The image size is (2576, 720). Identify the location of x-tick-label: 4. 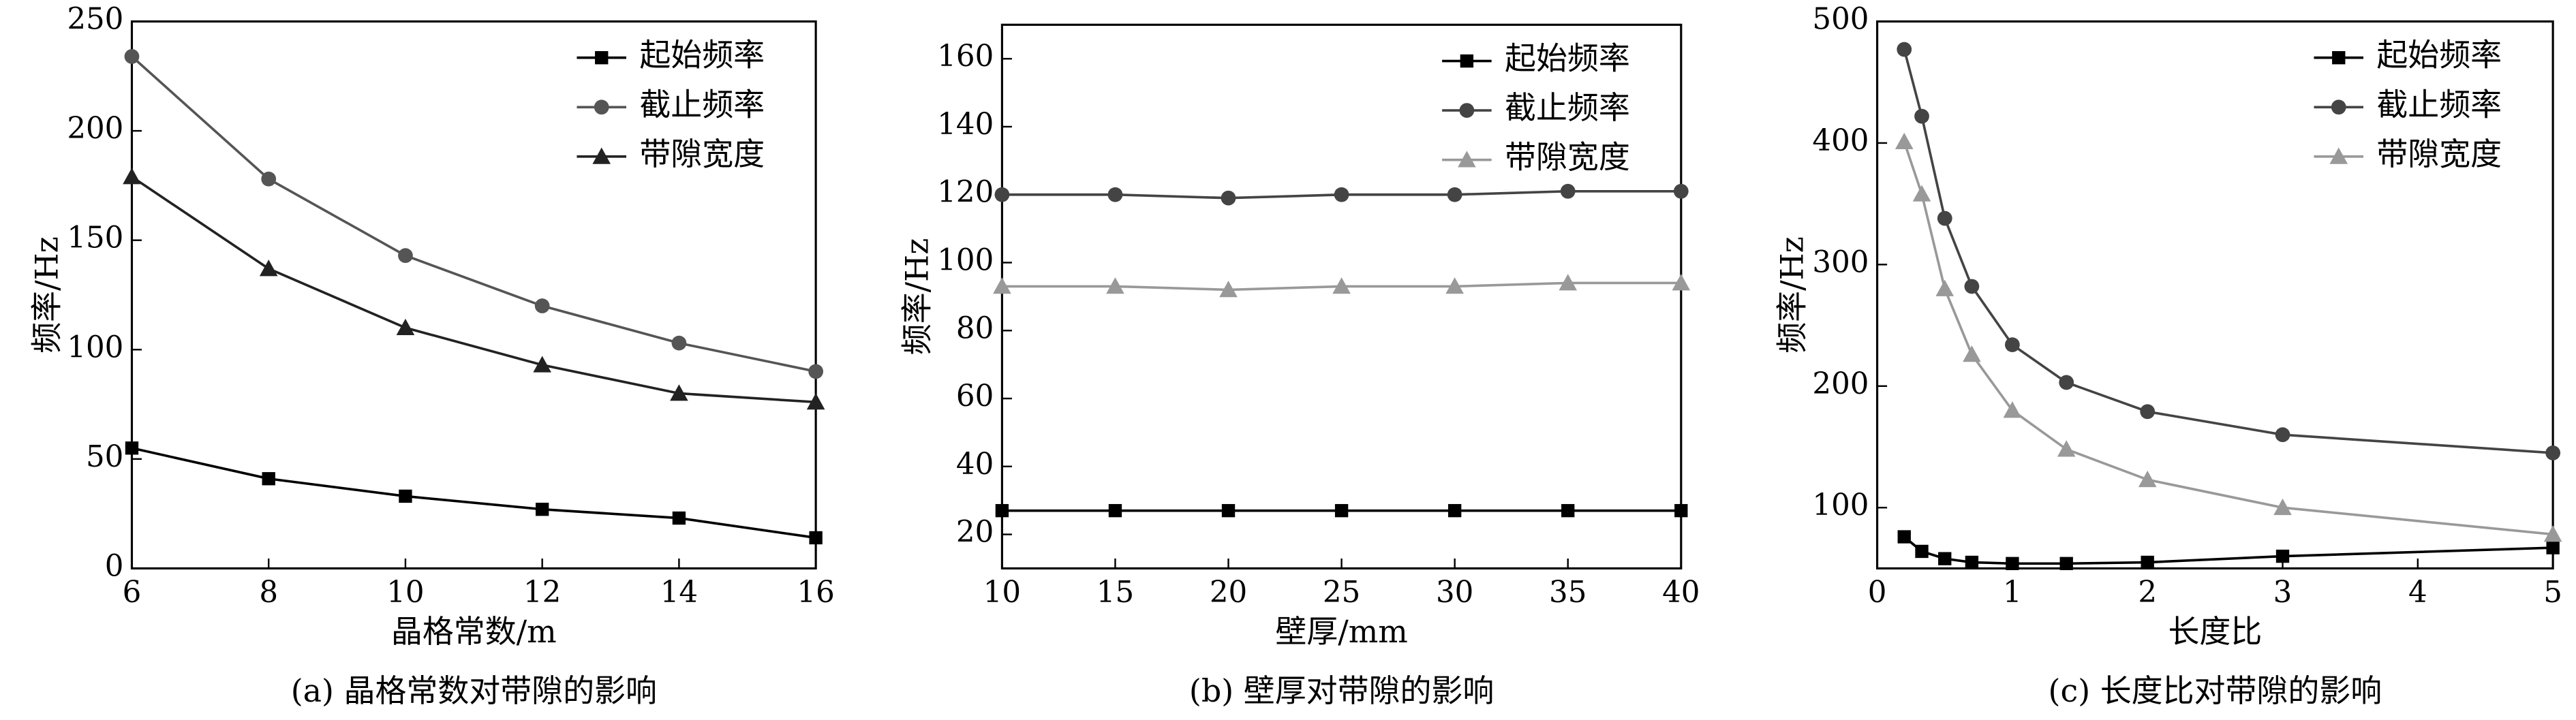
(2417, 593).